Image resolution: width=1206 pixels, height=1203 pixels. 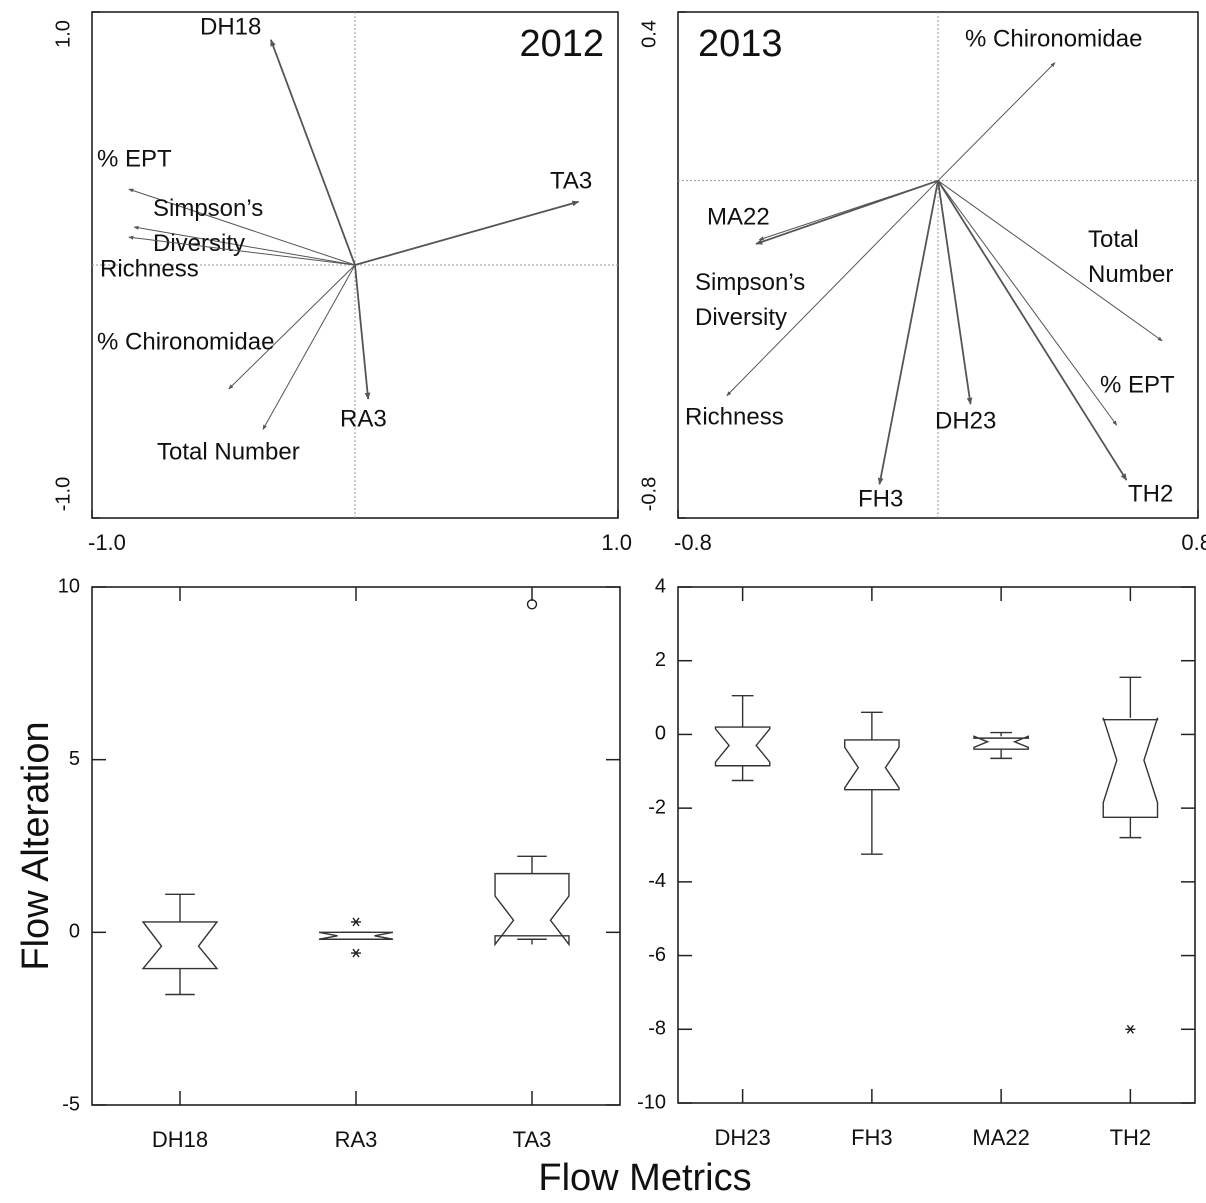 I want to click on y-tick-label: 1.0, so click(x=63, y=34).